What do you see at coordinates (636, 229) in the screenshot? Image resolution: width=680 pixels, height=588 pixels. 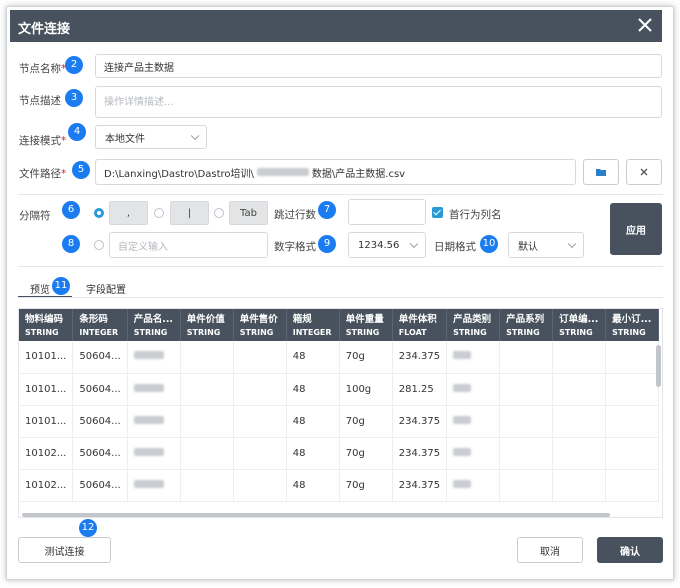 I see `apply-button: 应用` at bounding box center [636, 229].